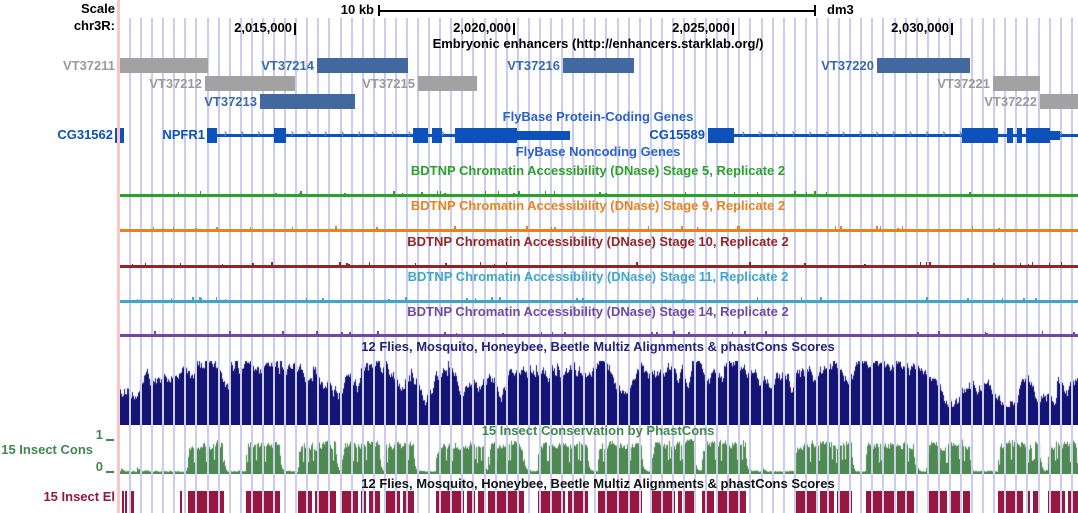 The image size is (1078, 513). Describe the element at coordinates (598, 391) in the screenshot. I see `multiz-phastcons-histogram` at that location.